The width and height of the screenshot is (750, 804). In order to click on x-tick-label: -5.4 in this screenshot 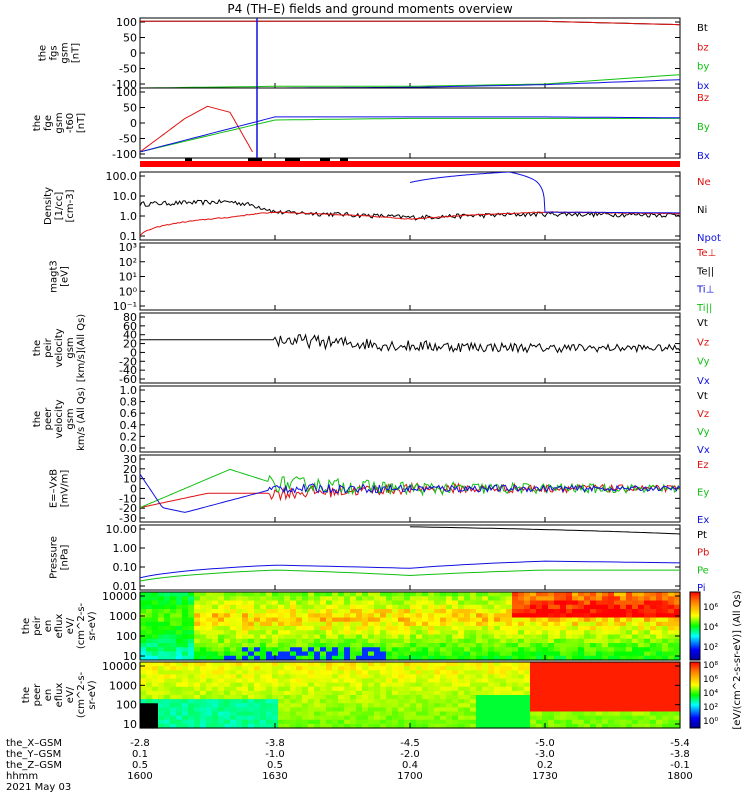, I will do `click(680, 743)`.